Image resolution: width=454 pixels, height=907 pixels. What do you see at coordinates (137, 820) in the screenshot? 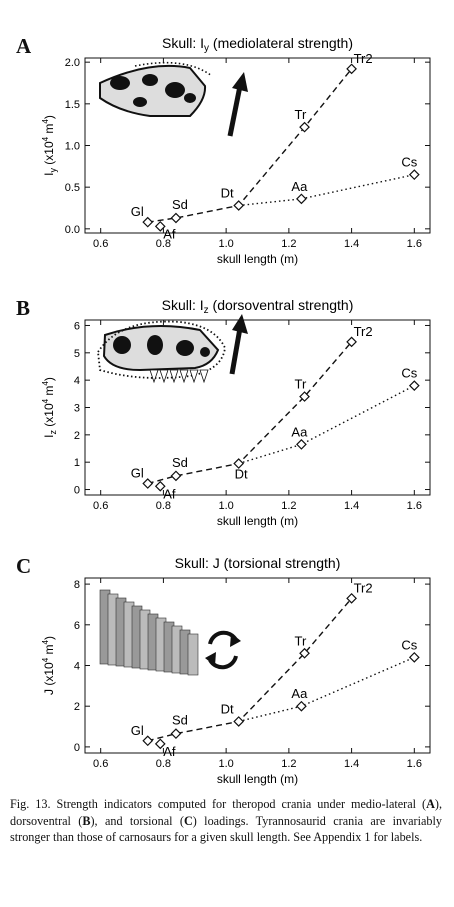
I see `caption-text: ), and torsional (` at bounding box center [137, 820].